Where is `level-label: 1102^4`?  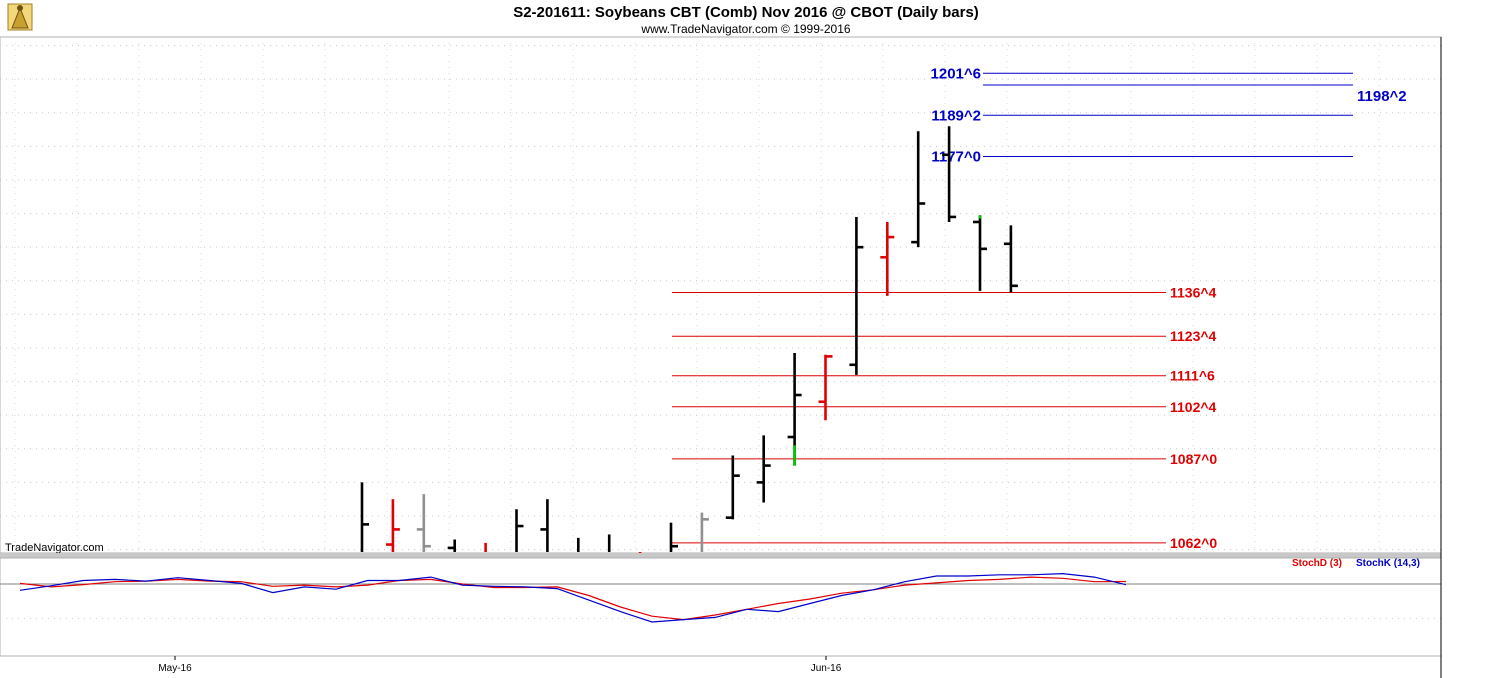 level-label: 1102^4 is located at coordinates (1193, 407).